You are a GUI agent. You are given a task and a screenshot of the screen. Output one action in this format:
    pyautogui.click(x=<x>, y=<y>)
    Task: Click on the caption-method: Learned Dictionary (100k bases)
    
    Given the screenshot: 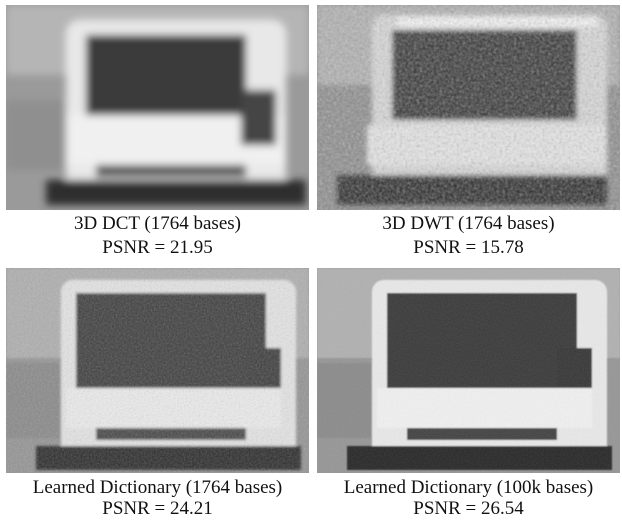 What is the action you would take?
    pyautogui.click(x=468, y=487)
    